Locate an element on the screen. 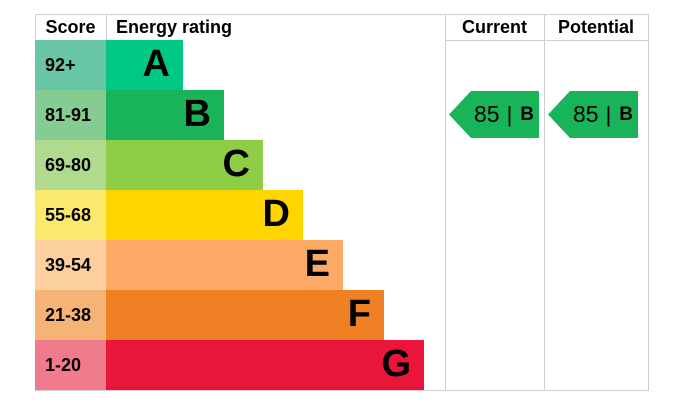 The height and width of the screenshot is (411, 690). band-letter: E is located at coordinates (317, 264).